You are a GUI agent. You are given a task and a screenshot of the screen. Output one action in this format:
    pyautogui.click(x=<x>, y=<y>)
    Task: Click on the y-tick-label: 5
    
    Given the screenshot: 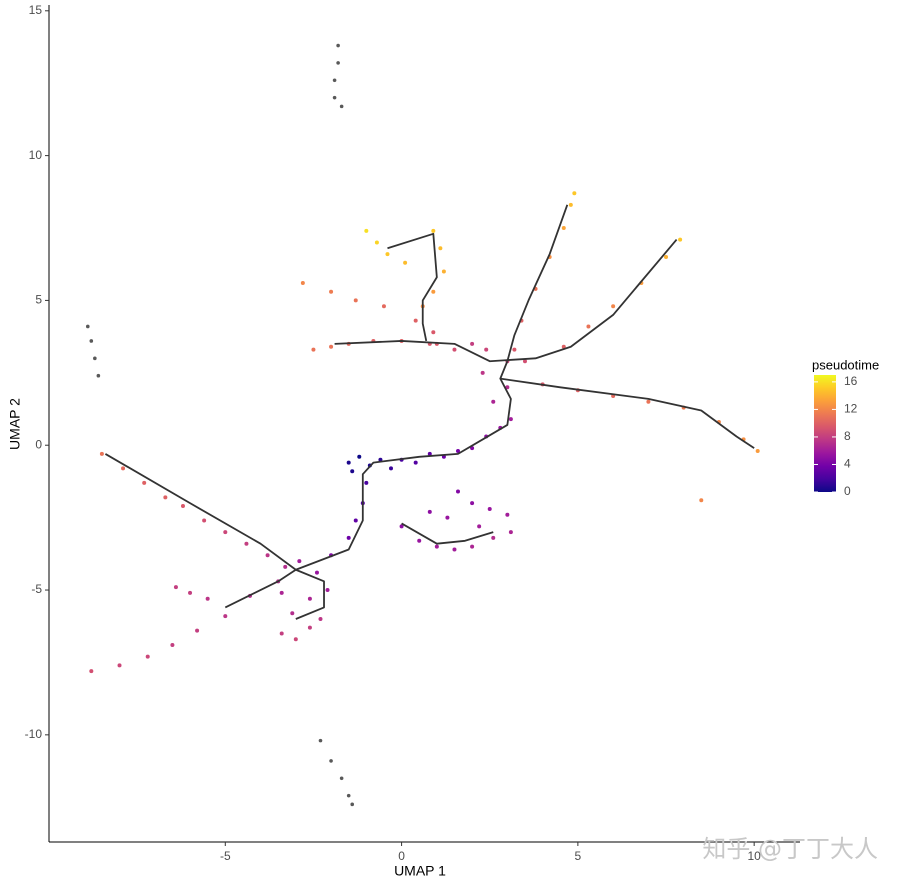 What is the action you would take?
    pyautogui.click(x=38, y=300)
    